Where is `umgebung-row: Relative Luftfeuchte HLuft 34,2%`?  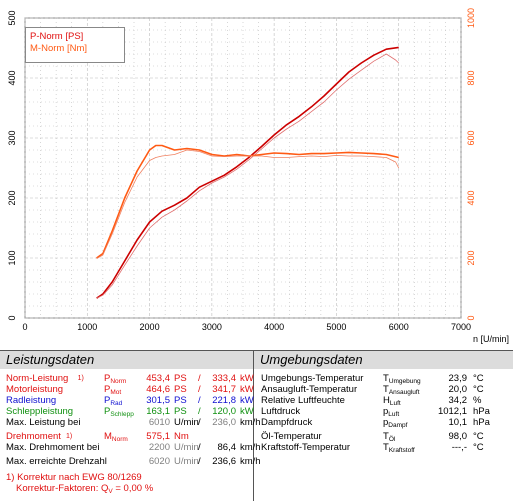
umgebung-row: Relative Luftfeuchte HLuft 34,2% is located at coordinates (386, 401).